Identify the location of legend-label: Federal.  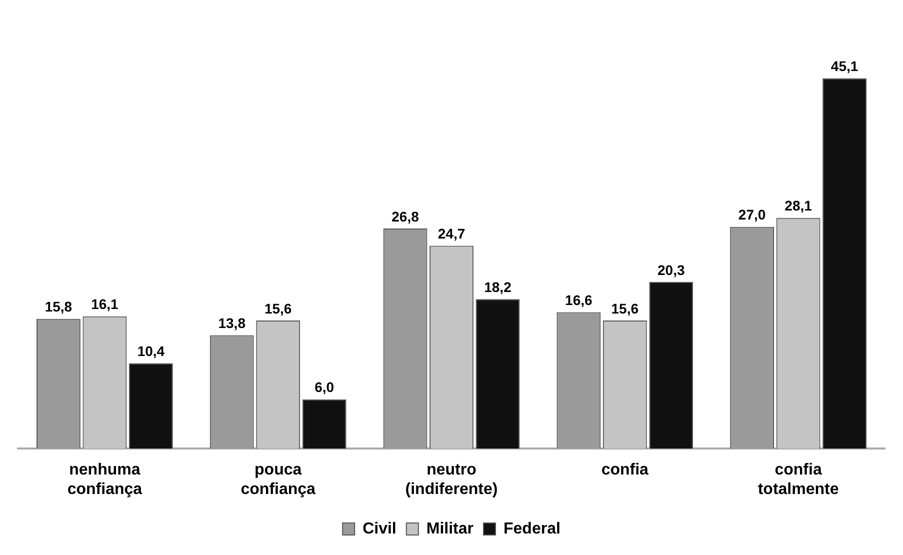
(531, 529).